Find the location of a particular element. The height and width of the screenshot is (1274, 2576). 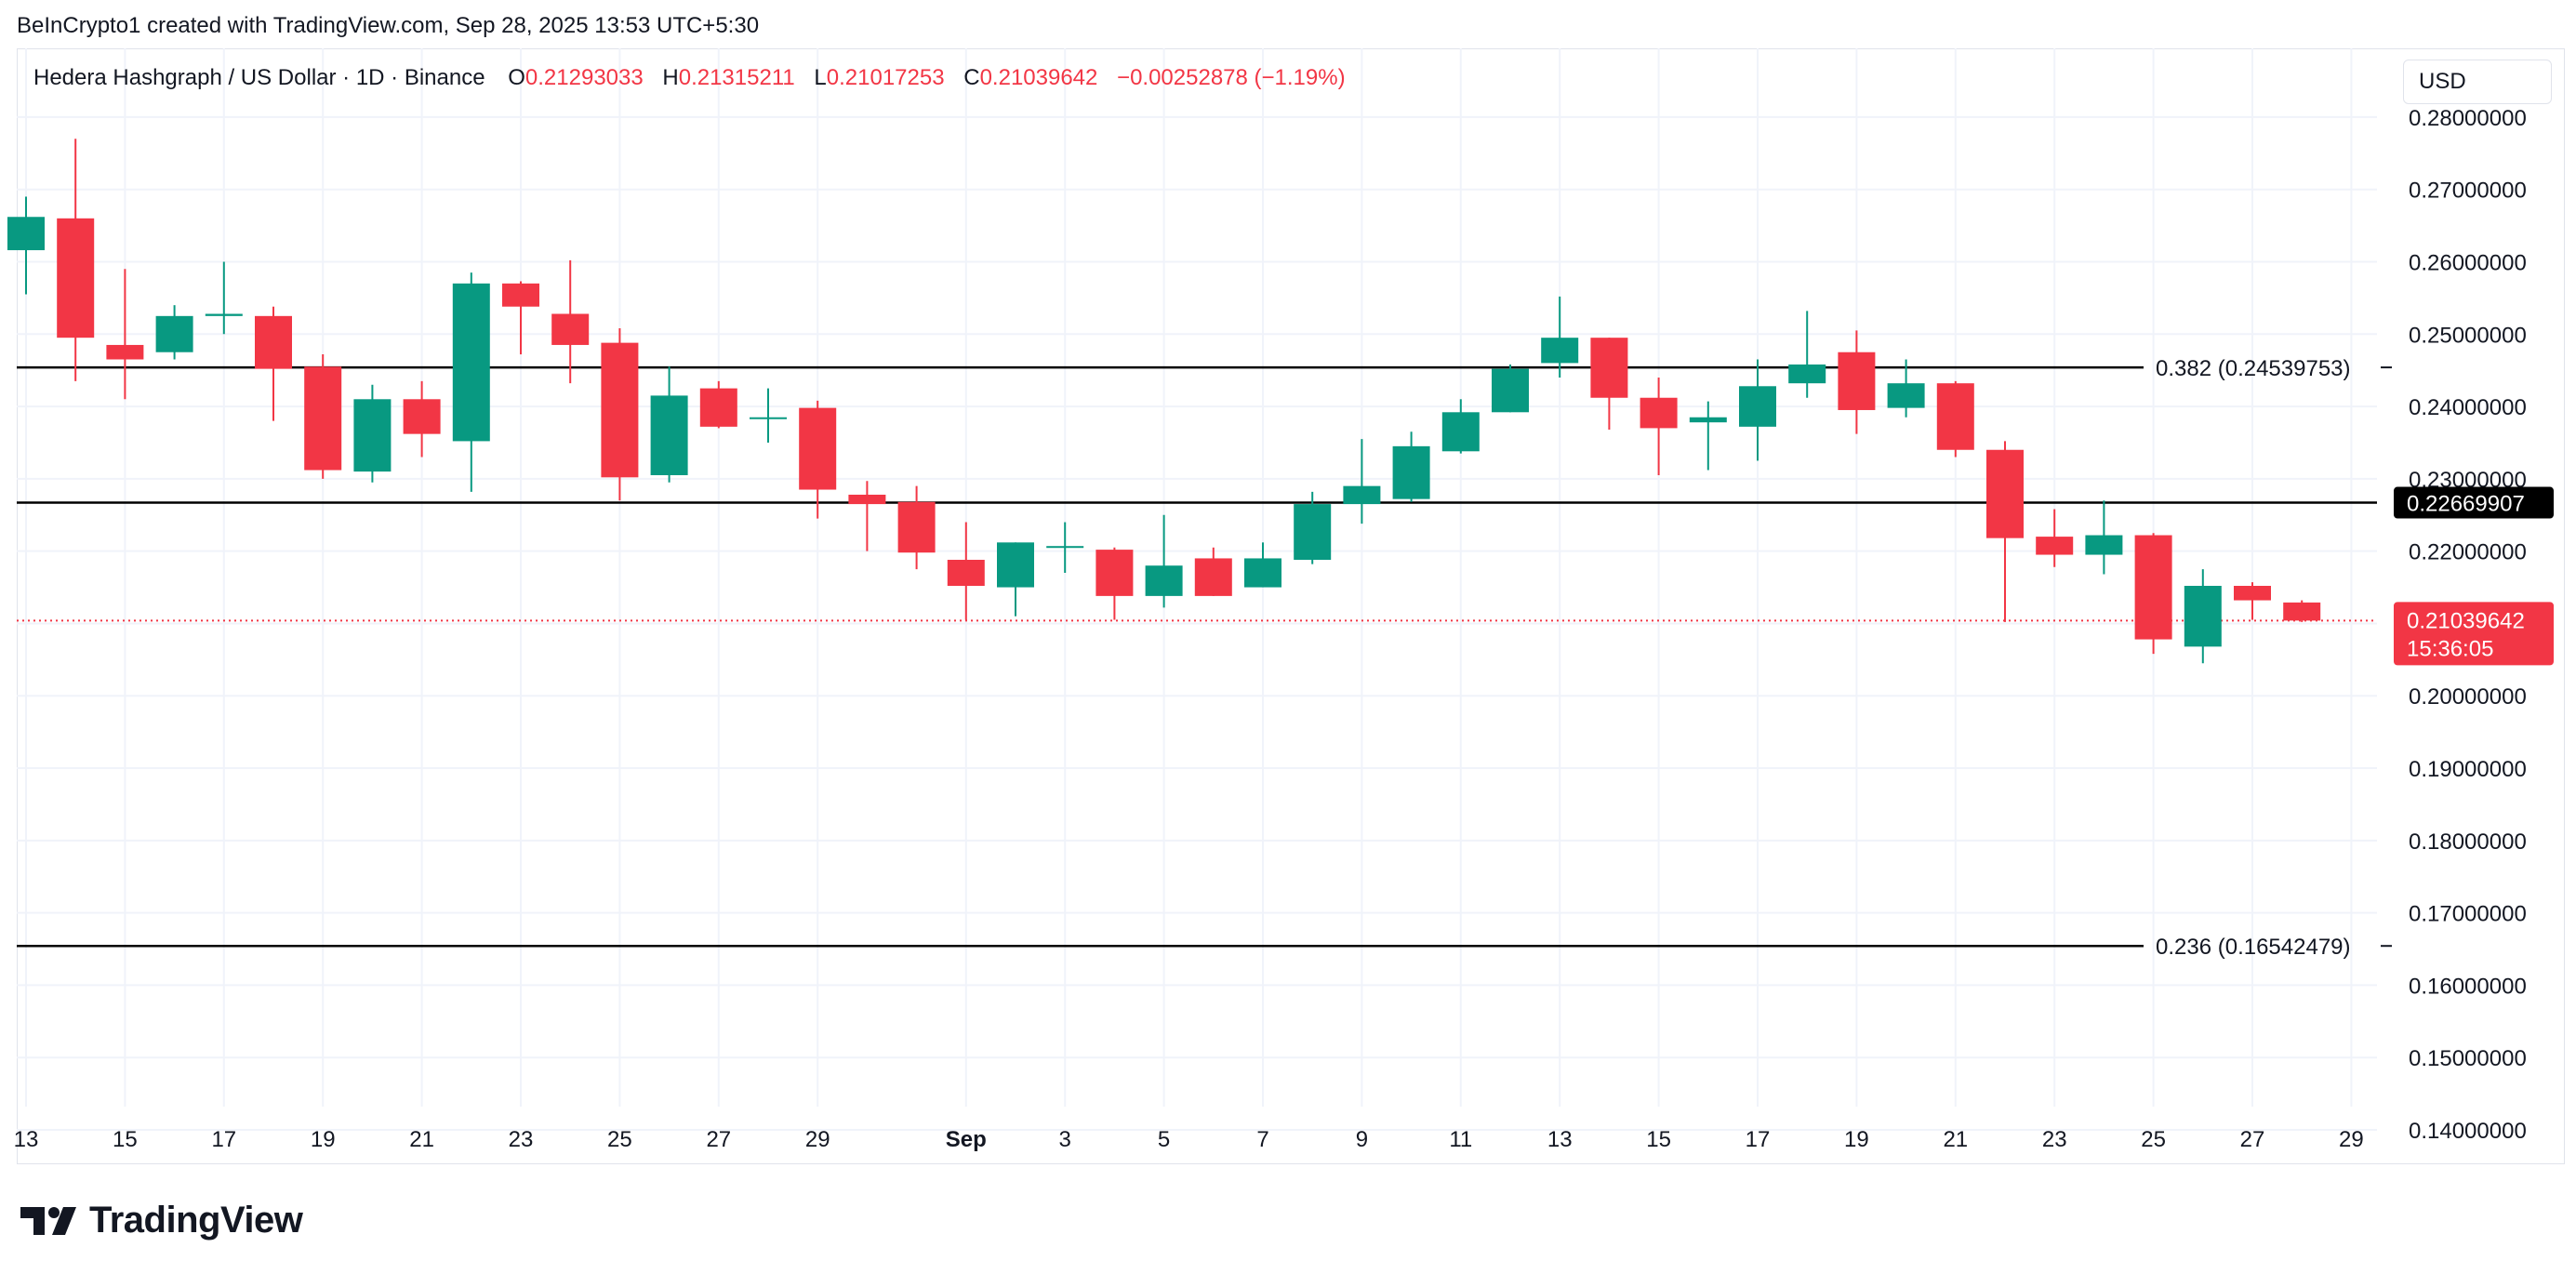

open-value: 0.21293033 is located at coordinates (584, 77).